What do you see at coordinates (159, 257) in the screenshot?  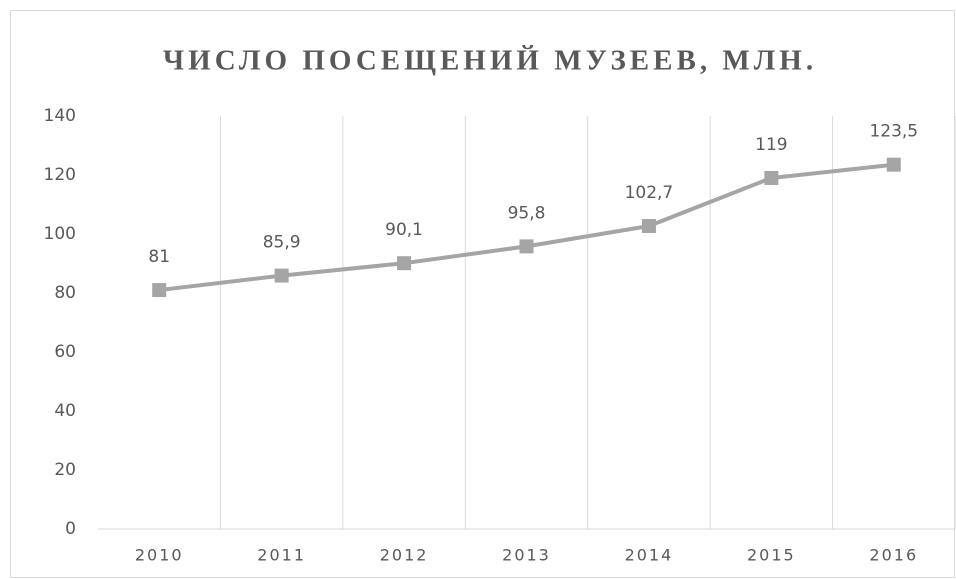 I see `data-label: 81` at bounding box center [159, 257].